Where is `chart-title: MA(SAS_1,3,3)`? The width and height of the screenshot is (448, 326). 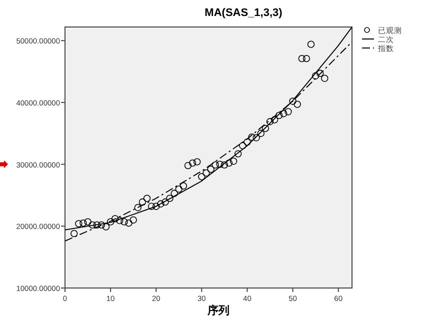 chart-title: MA(SAS_1,3,3) is located at coordinates (243, 13).